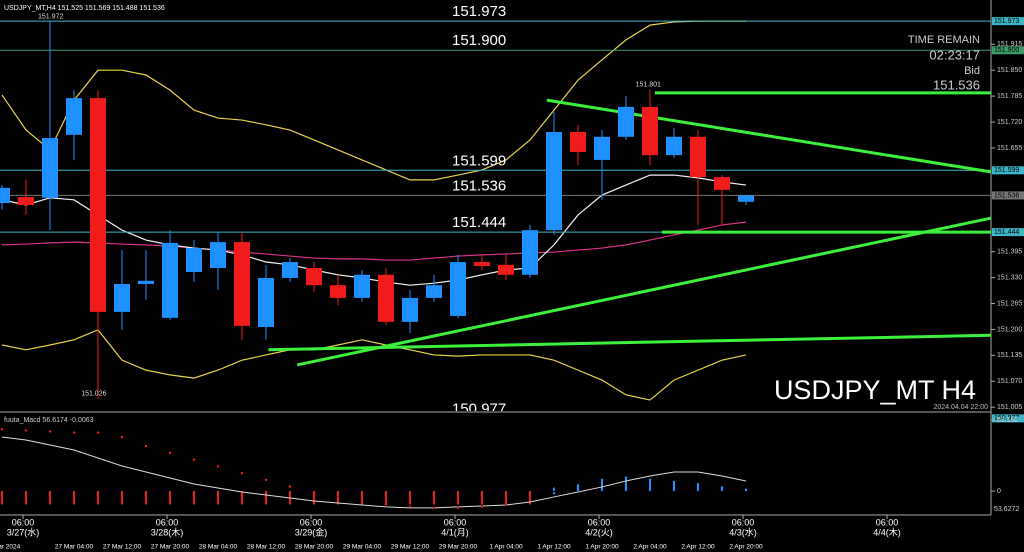 The height and width of the screenshot is (552, 1024). I want to click on x-tick-label: 29 Mar 20:00, so click(458, 547).